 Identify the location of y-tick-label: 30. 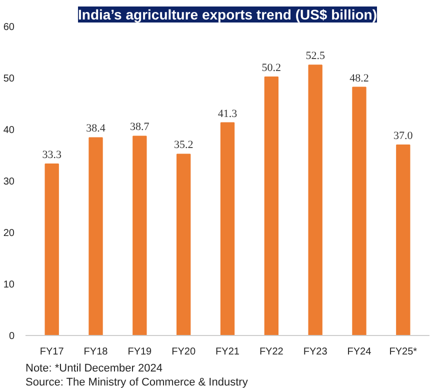
(9, 182).